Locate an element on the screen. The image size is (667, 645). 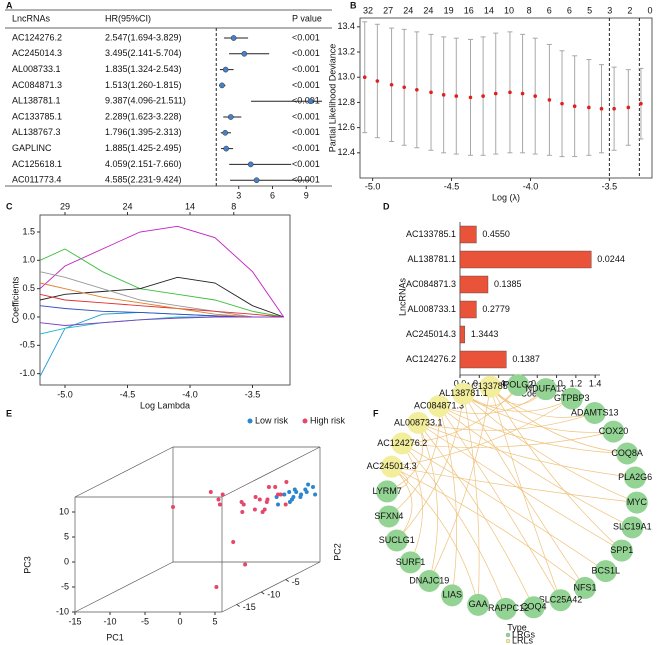
x-tick-label: -5 is located at coordinates (145, 621).